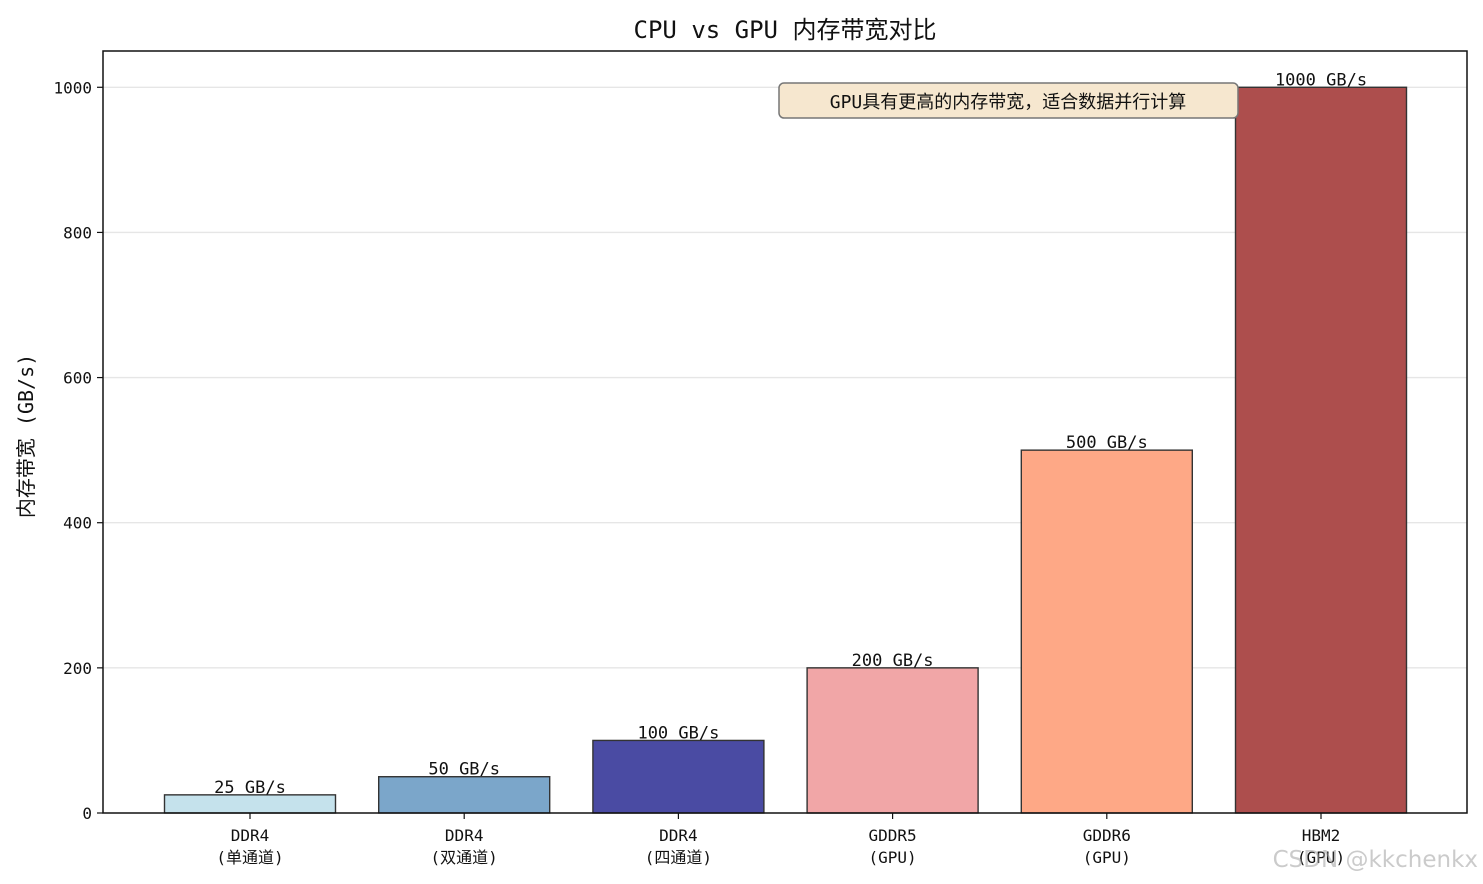 This screenshot has height=884, width=1483. I want to click on bar-value-label: 500 GB/s, so click(1107, 443).